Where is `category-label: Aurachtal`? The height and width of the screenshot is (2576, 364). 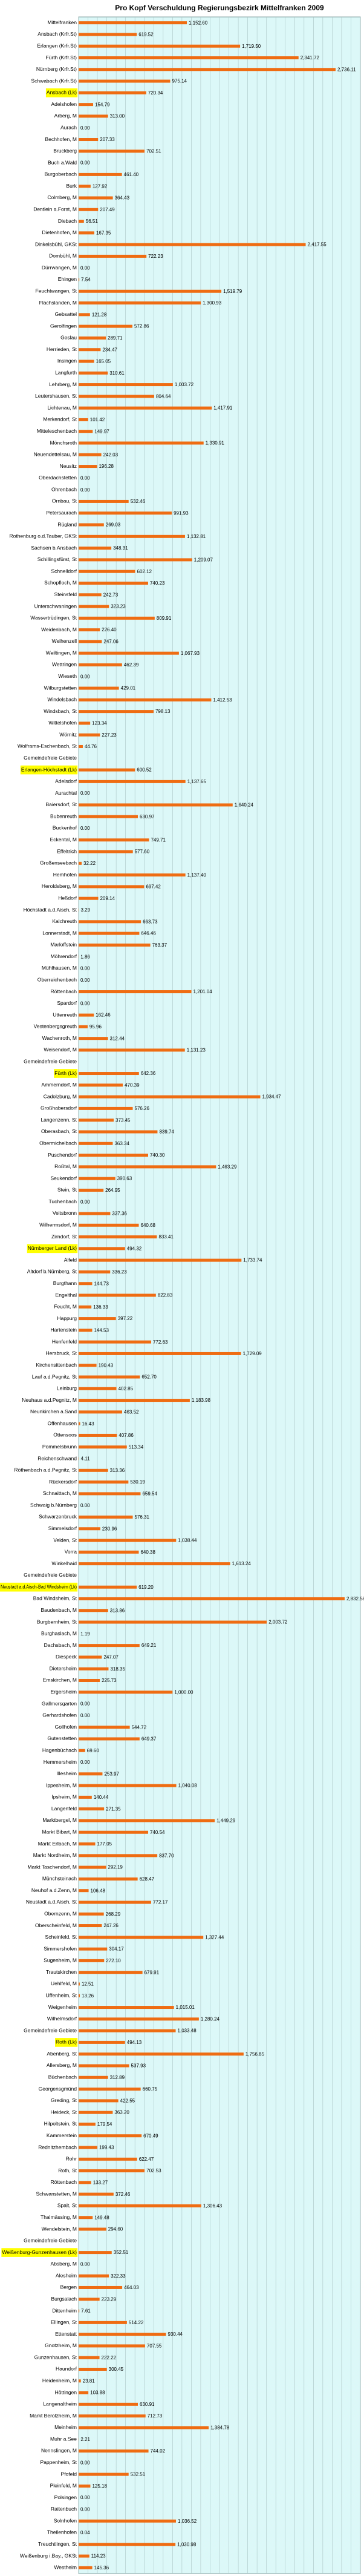
category-label: Aurachtal is located at coordinates (66, 793).